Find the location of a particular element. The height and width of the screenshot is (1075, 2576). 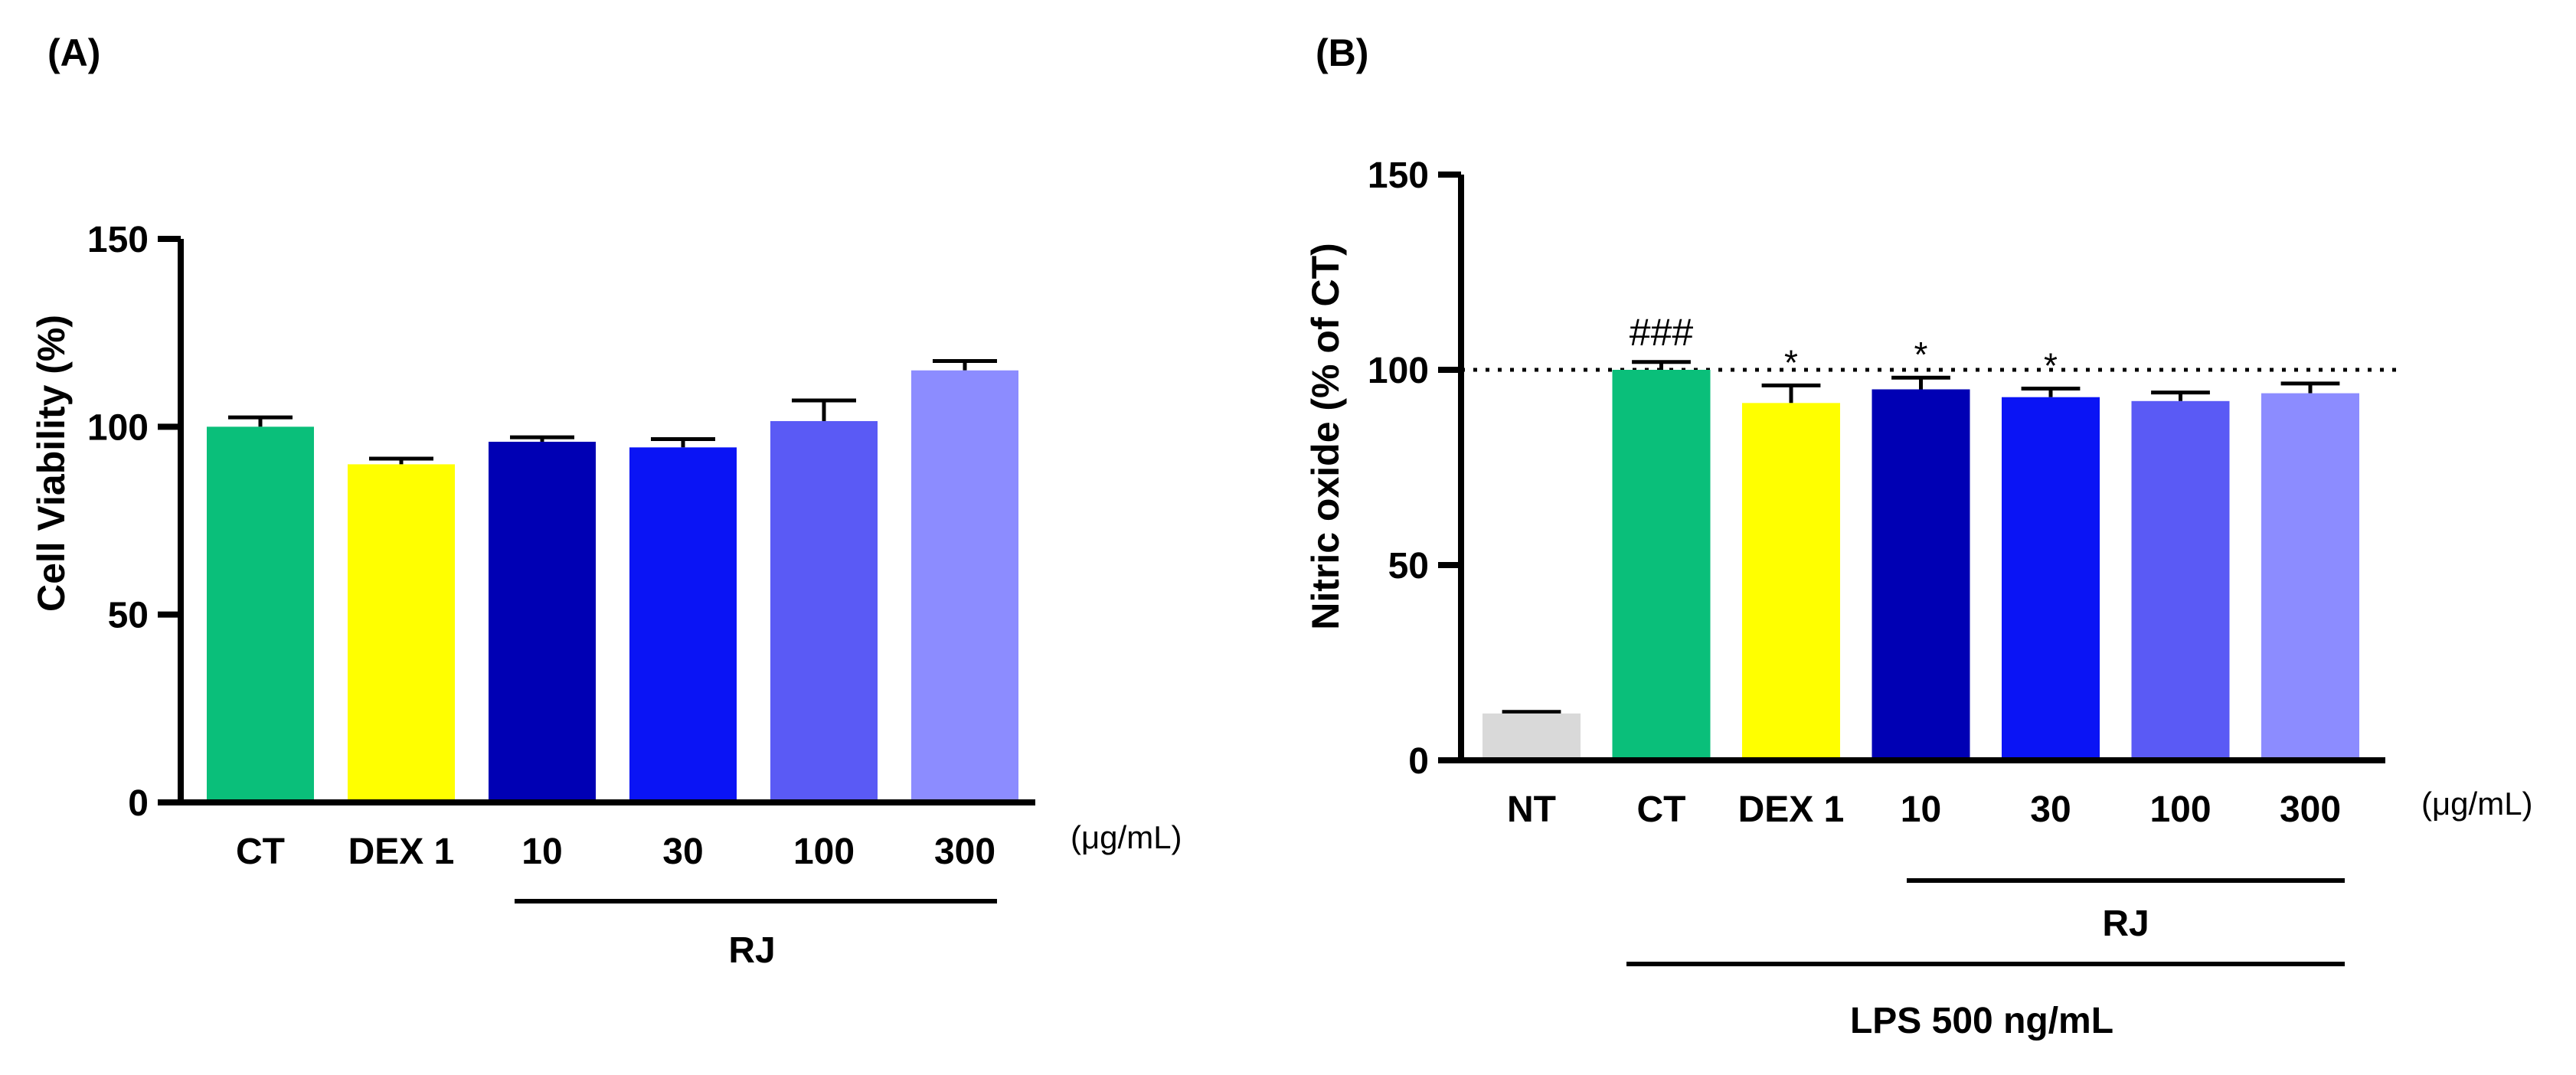

panel-b-treatment-label: LPS 500 ng/mL is located at coordinates (1981, 1021).